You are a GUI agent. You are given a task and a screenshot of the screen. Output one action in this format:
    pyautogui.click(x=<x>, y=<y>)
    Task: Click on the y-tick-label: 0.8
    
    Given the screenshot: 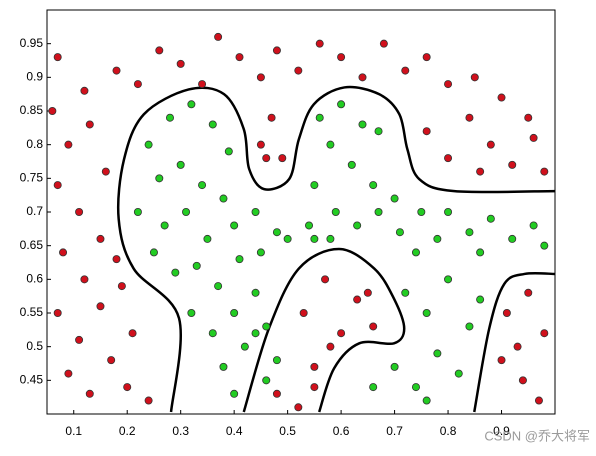 What is the action you would take?
    pyautogui.click(x=34, y=144)
    